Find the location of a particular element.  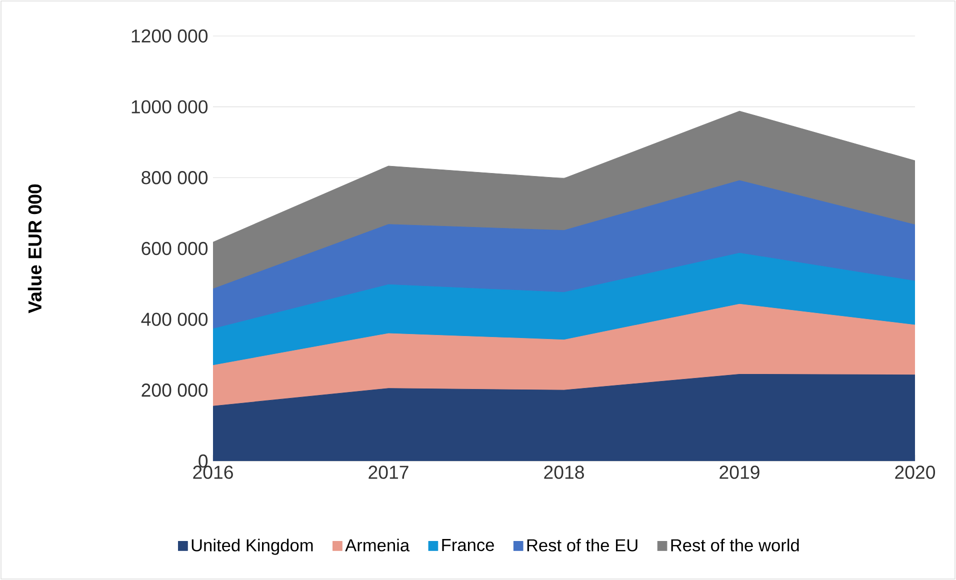

x-tick-label: 2020 is located at coordinates (915, 472).